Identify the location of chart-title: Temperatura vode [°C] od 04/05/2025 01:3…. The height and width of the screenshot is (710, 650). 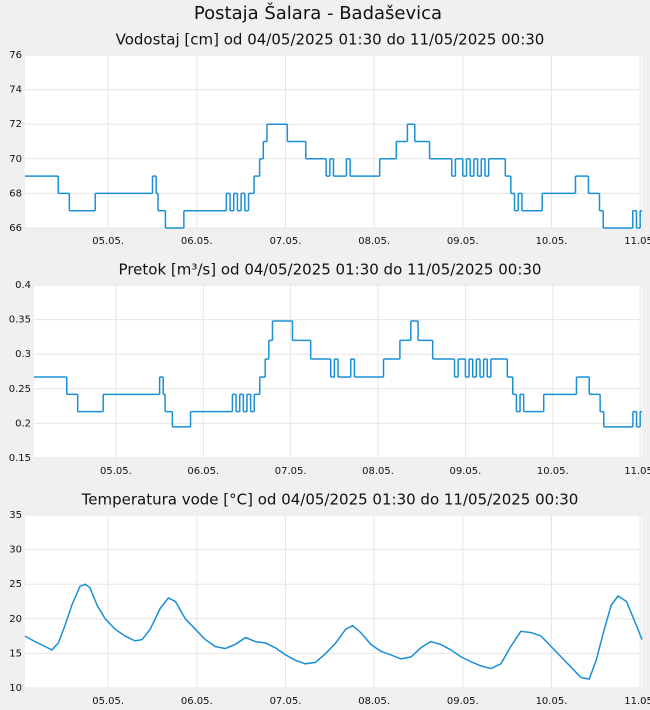
(330, 500).